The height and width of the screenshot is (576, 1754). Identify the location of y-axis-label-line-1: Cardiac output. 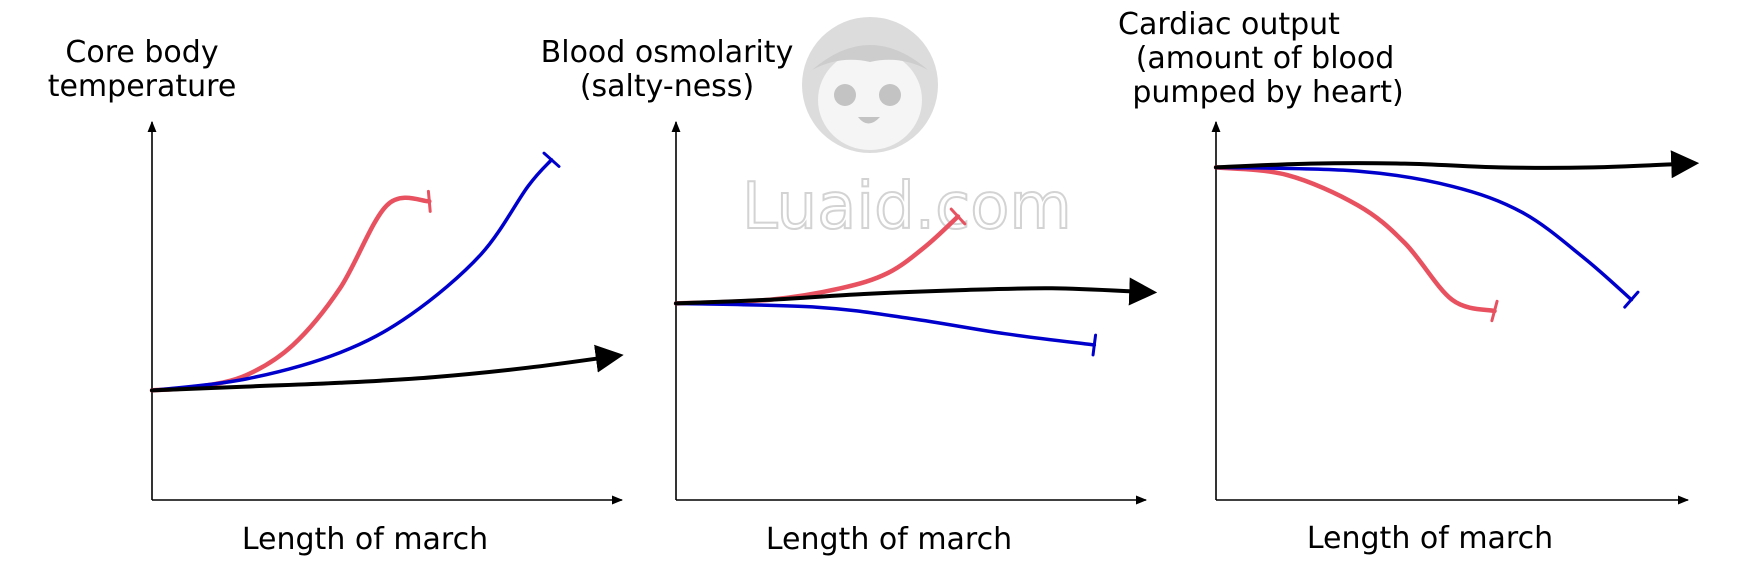
(1229, 24).